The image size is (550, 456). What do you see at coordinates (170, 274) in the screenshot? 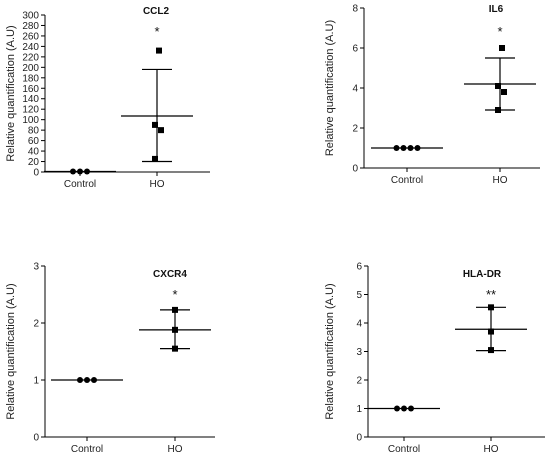
I see `chart-title: CXCR4` at bounding box center [170, 274].